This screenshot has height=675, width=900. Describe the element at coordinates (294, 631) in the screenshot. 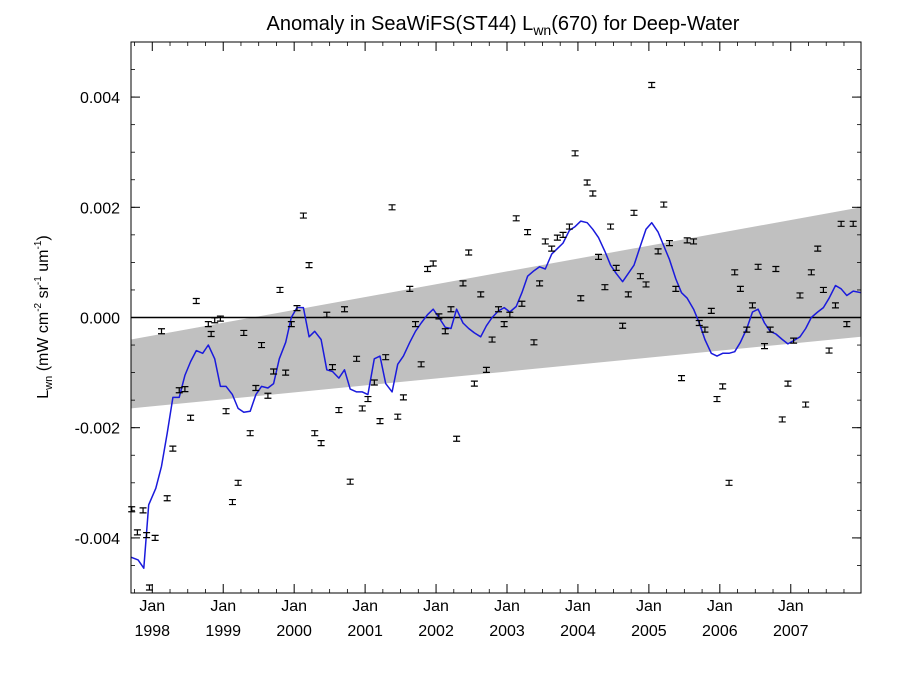

I see `x-tick-label-year: 2000` at that location.